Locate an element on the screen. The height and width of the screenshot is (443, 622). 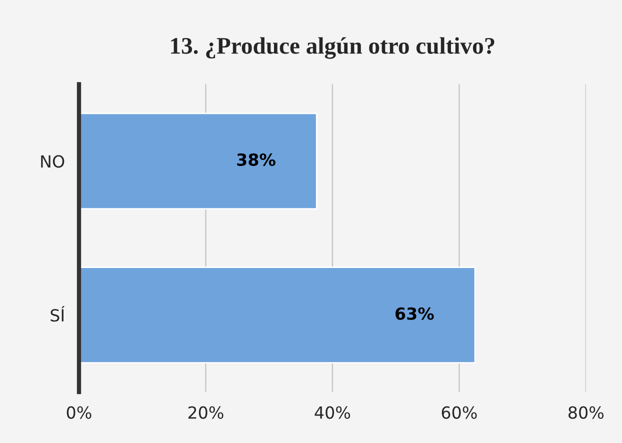
x-tick-label: 20% is located at coordinates (206, 412).